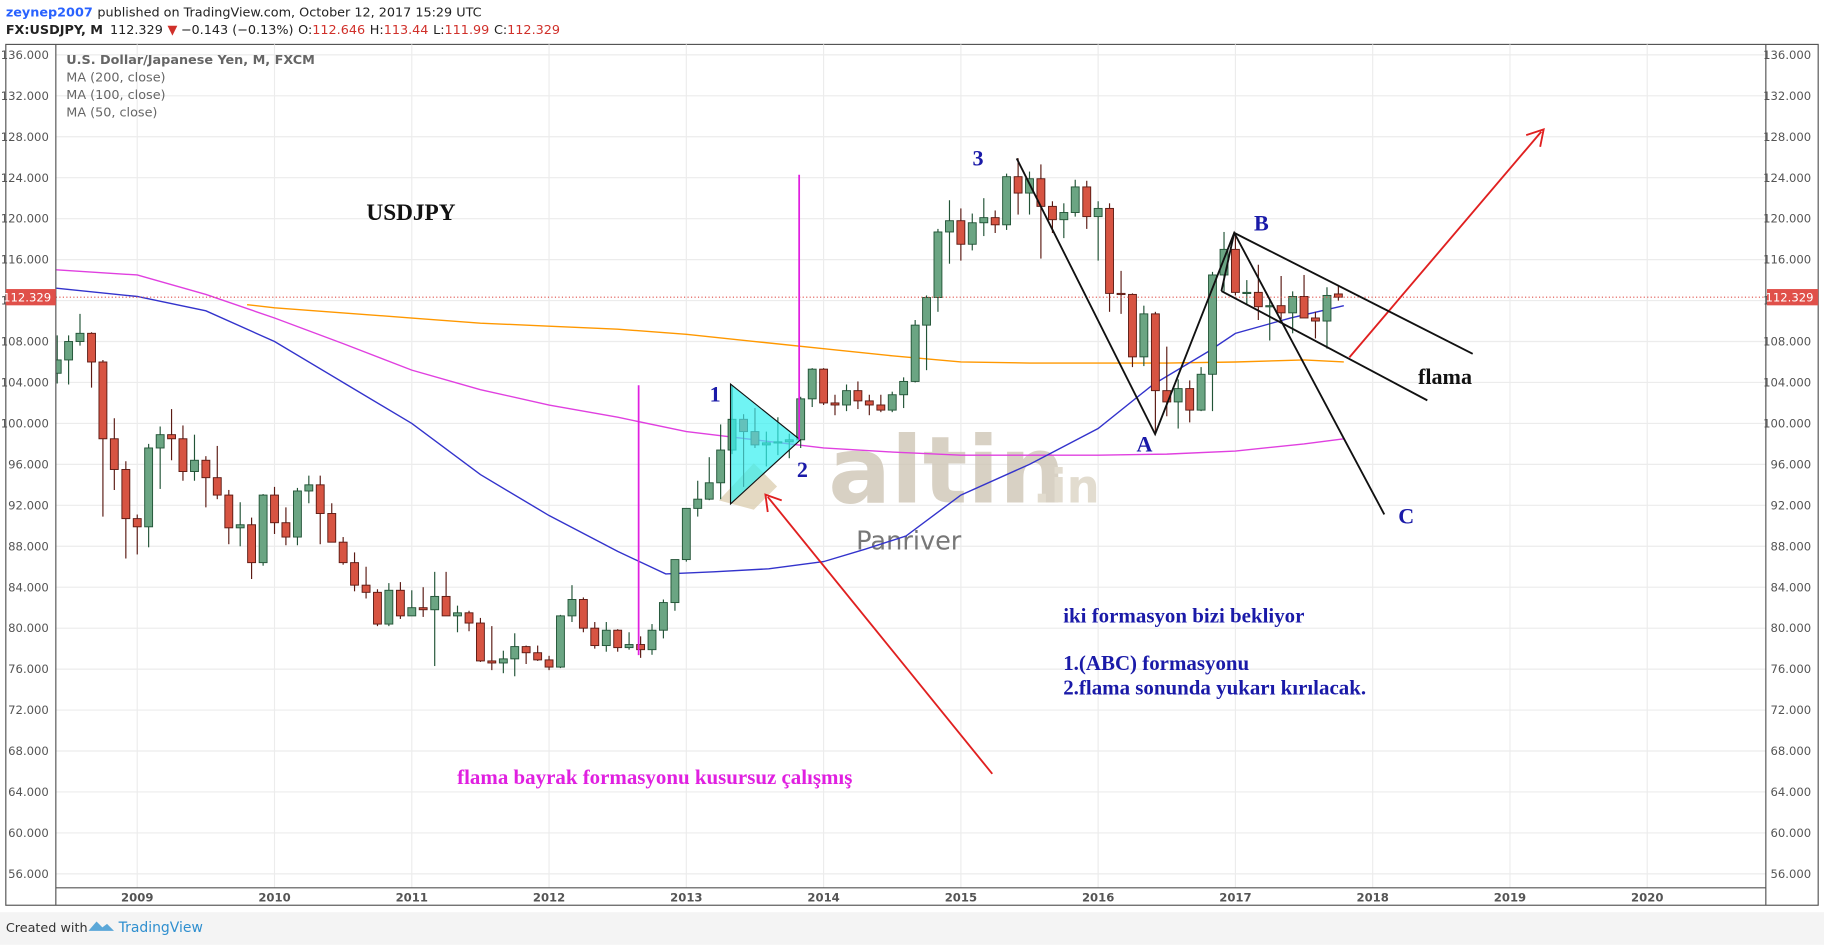  Describe the element at coordinates (795, 333) in the screenshot. I see `moving-average` at that location.